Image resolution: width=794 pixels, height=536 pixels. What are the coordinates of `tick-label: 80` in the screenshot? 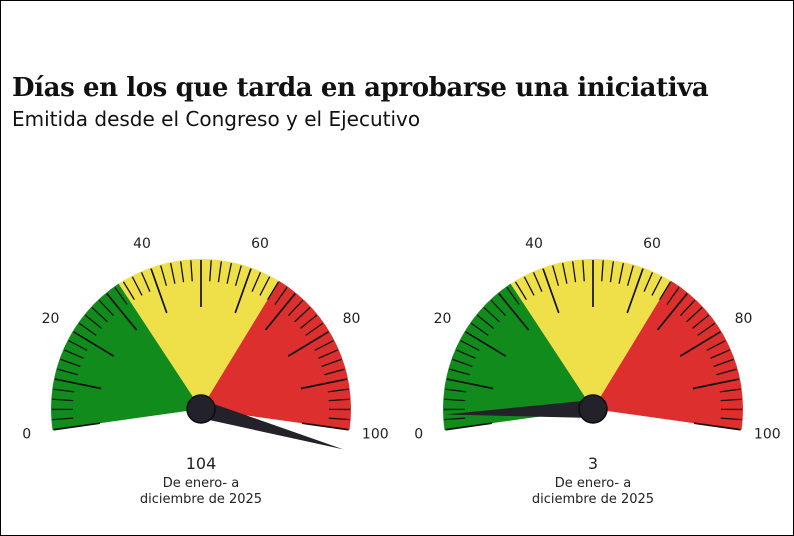 It's located at (352, 319).